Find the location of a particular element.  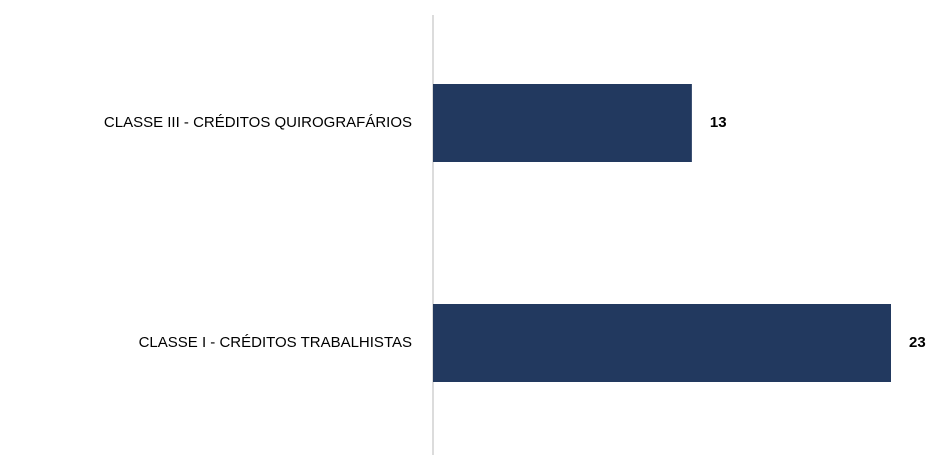

value-label: 23 is located at coordinates (917, 342).